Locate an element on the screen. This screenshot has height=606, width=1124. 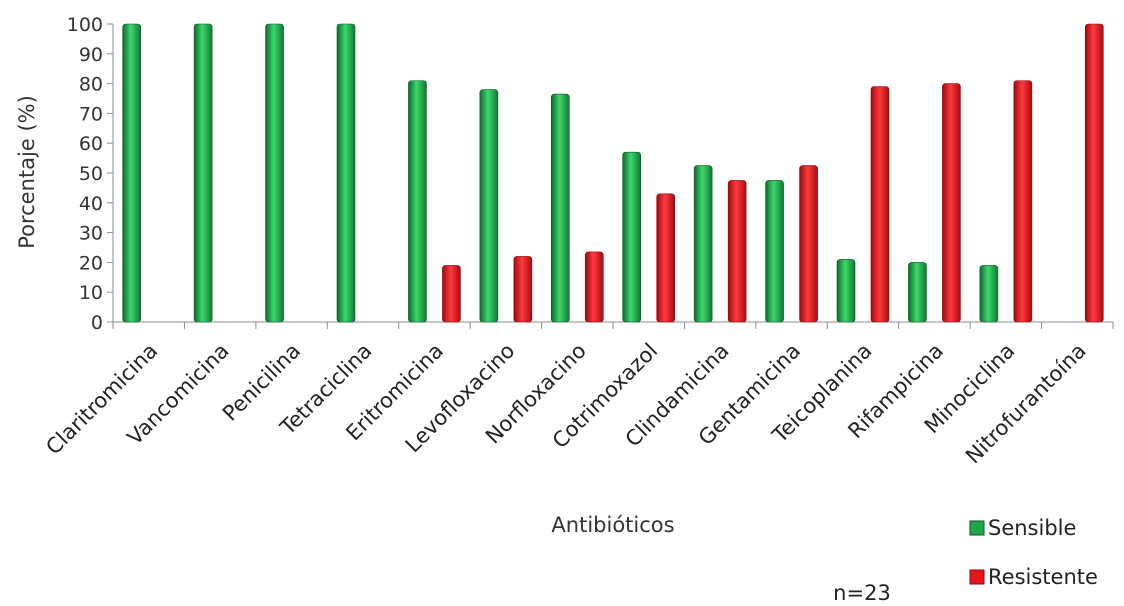
y-tick-label: 90 is located at coordinates (91, 55).